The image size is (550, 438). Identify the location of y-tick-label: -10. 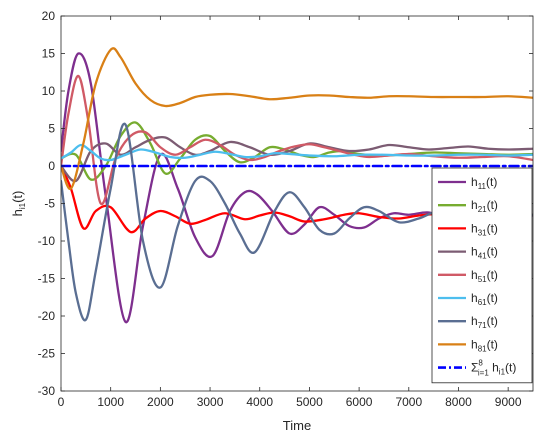
(47, 241).